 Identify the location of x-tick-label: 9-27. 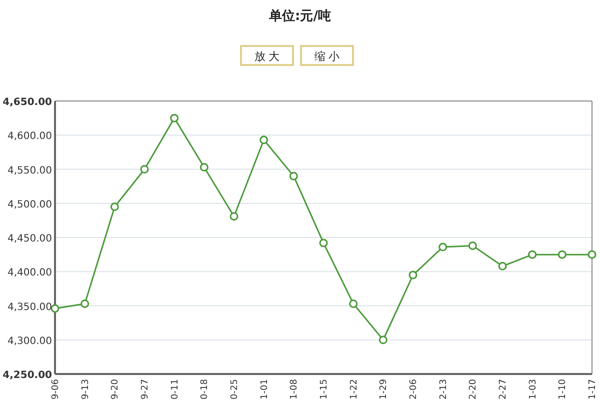
(145, 389).